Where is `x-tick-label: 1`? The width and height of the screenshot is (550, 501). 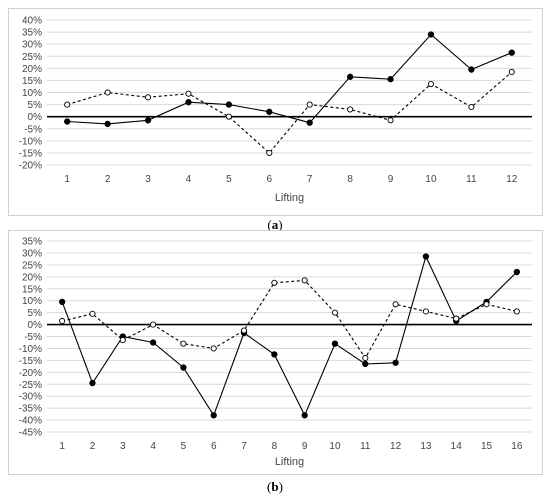
x-tick-label: 1 is located at coordinates (67, 179).